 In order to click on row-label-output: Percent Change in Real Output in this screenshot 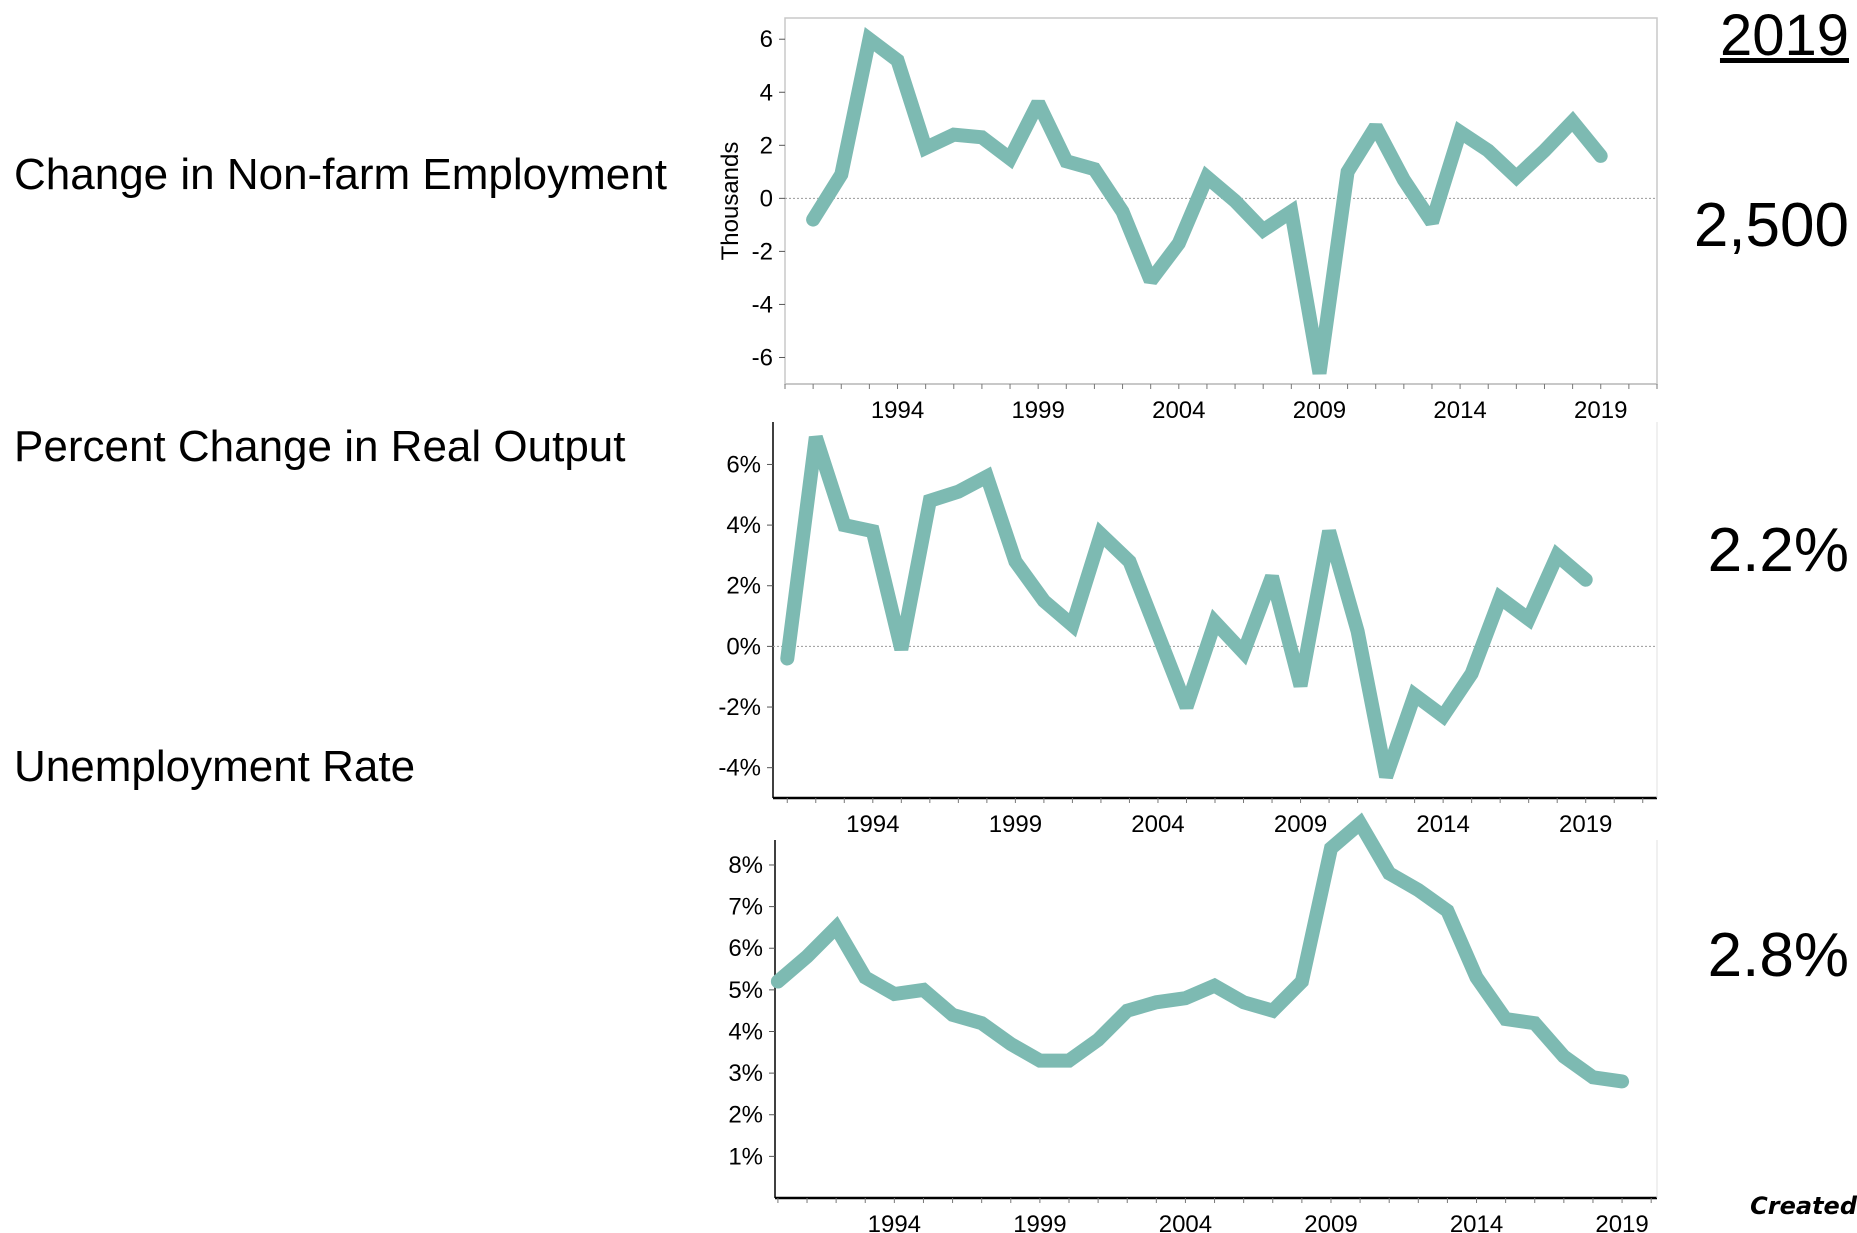, I will do `click(320, 446)`.